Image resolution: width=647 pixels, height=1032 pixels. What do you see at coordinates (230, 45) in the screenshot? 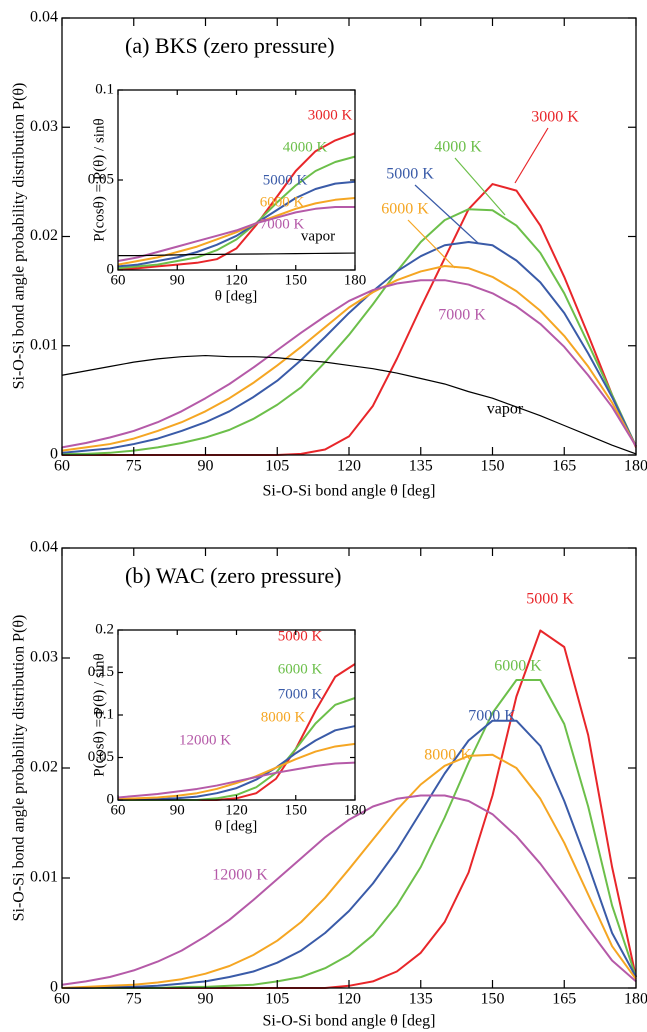
I see `panel-title: (a) BKS (zero pressure)` at bounding box center [230, 45].